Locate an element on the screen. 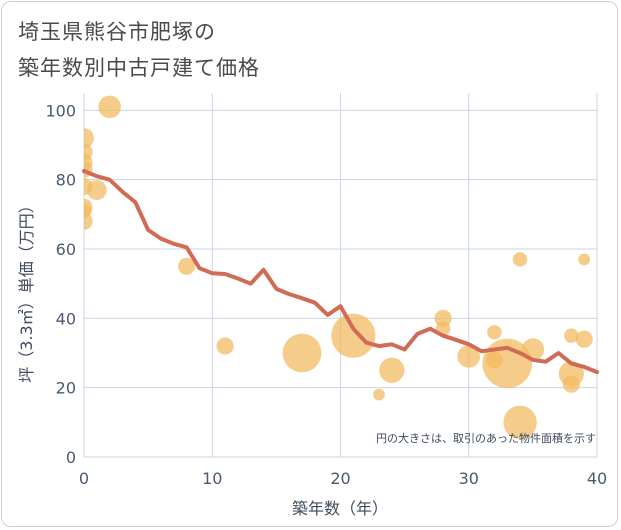 The width and height of the screenshot is (621, 530). size-note: 円の大きさは、取引のあった物件面積を示す is located at coordinates (486, 438).